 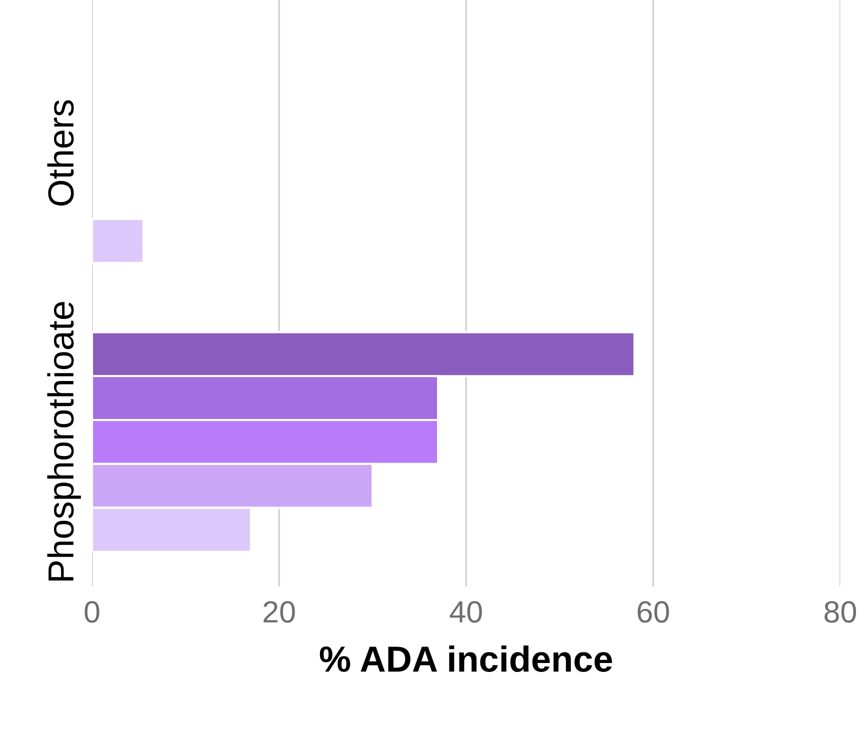 I want to click on x-tick-label: 20, so click(x=279, y=612).